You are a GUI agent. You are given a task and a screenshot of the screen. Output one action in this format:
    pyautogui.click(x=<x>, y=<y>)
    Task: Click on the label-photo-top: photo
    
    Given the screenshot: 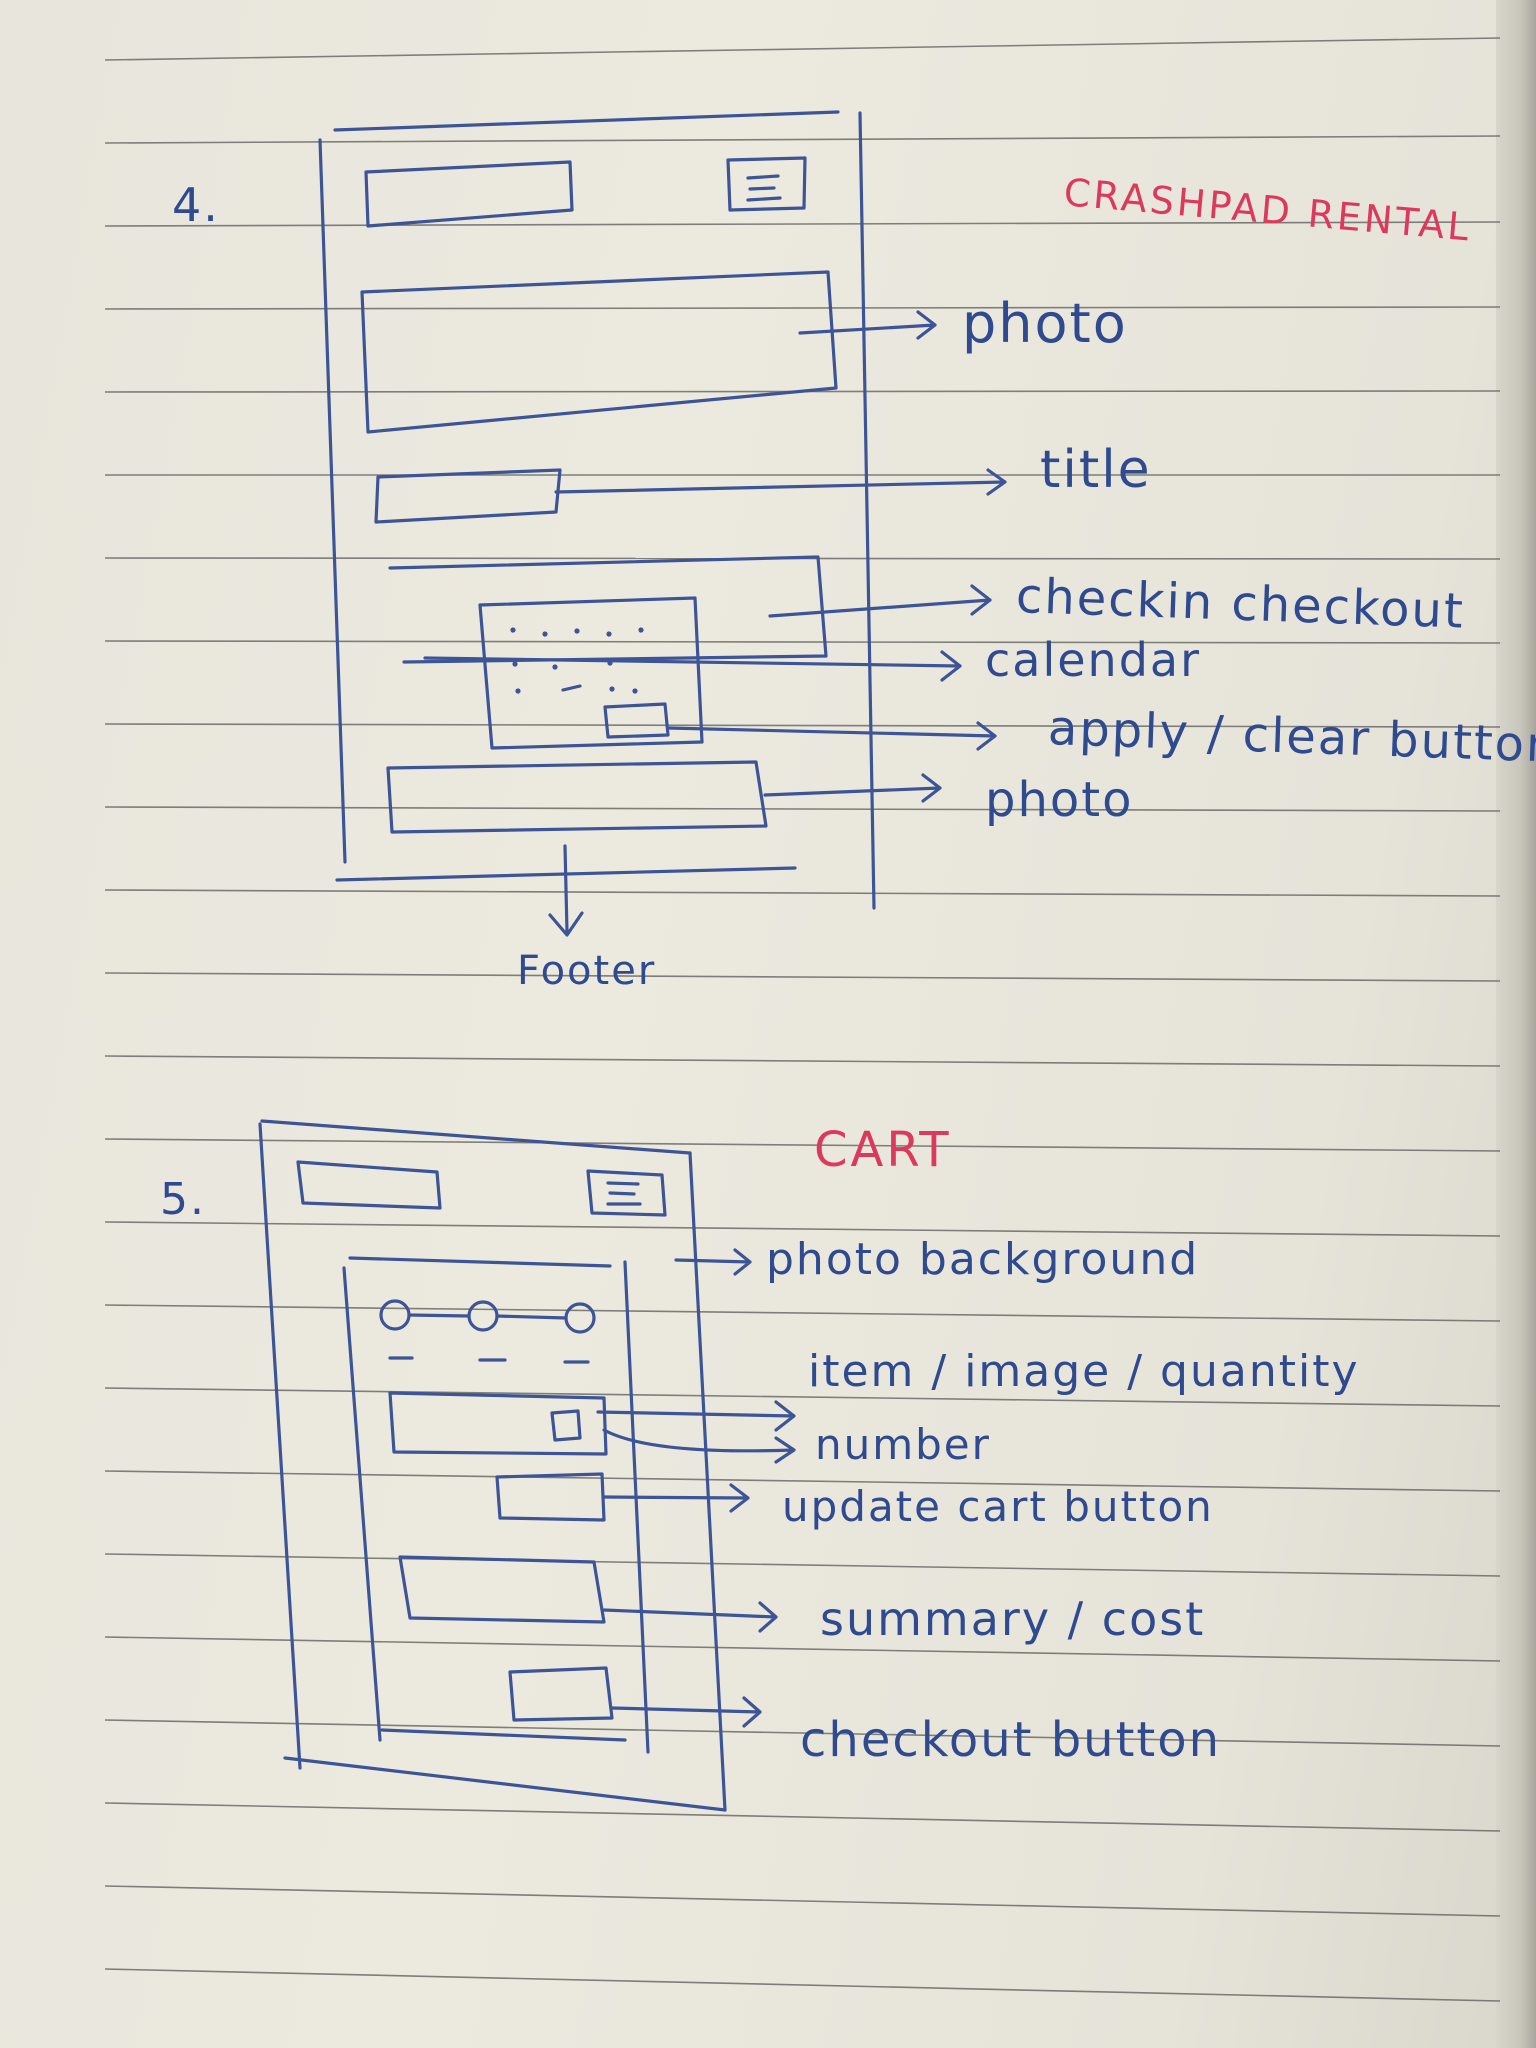 What is the action you would take?
    pyautogui.click(x=1045, y=323)
    